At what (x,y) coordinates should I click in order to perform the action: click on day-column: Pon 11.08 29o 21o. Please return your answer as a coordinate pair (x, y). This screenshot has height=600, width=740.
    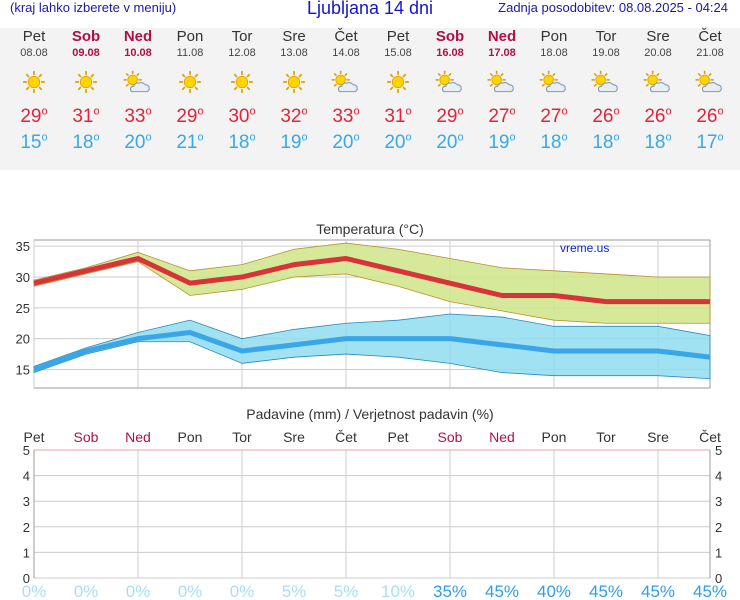
    Looking at the image, I should click on (190, 92).